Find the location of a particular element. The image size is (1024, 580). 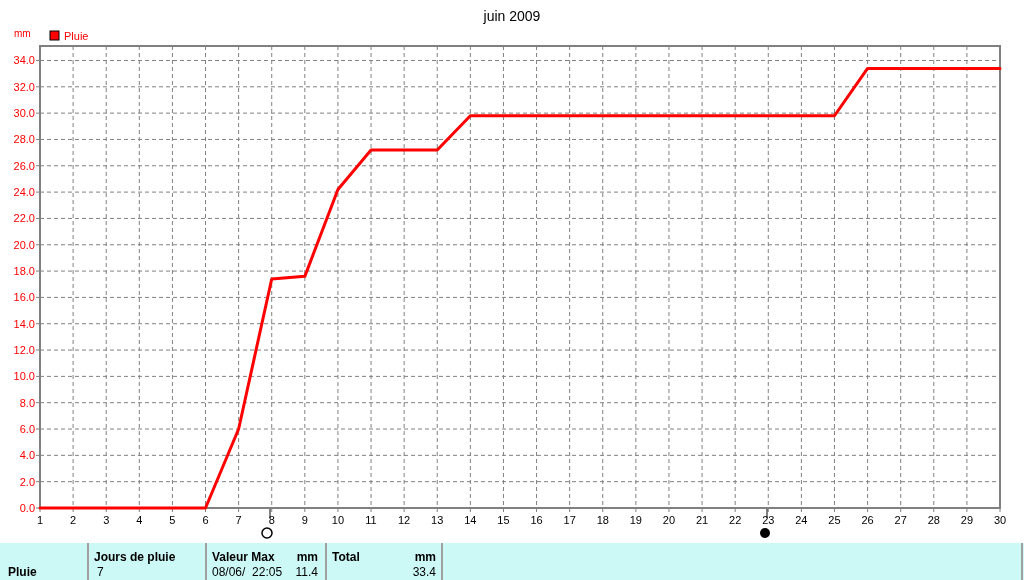

y-tick-label: 24.0 is located at coordinates (24, 192).